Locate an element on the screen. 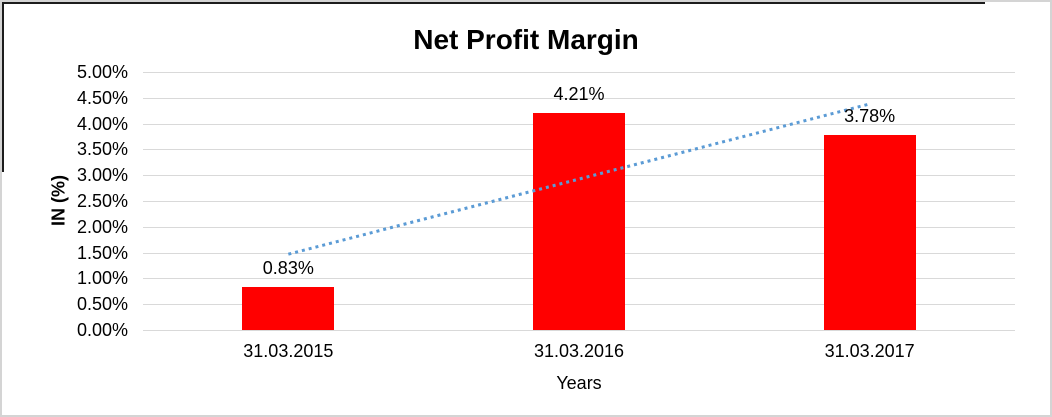 The image size is (1052, 417). y-tick-label: 0.50% is located at coordinates (102, 304).